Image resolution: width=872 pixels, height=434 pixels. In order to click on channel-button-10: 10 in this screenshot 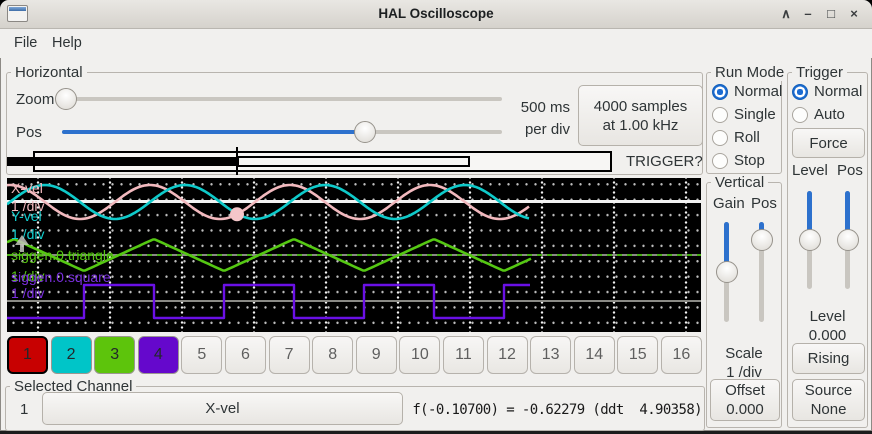, I will do `click(420, 355)`.